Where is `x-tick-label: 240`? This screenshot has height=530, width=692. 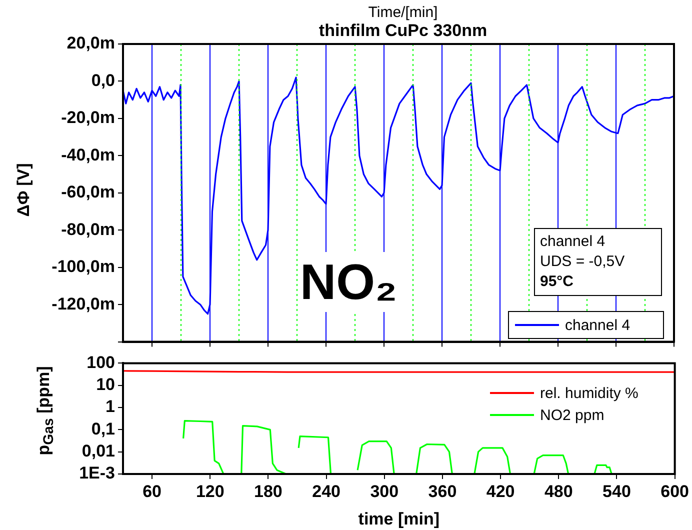
x-tick-label: 240 is located at coordinates (326, 491).